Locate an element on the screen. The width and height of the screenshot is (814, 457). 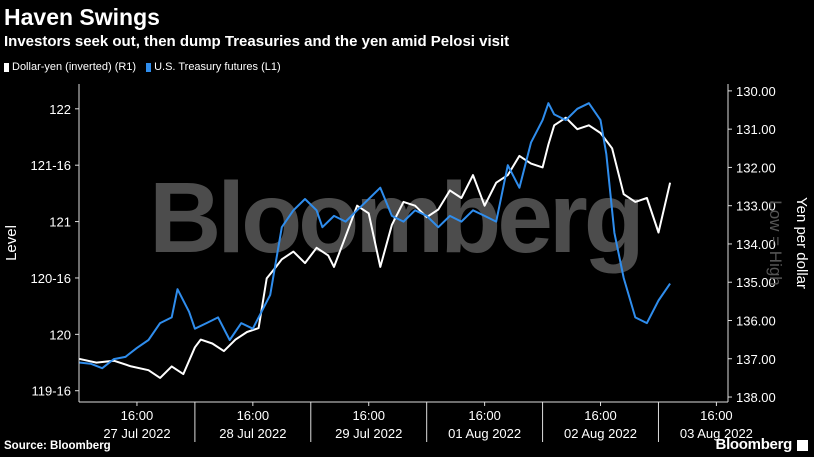
right-tick-label: 136.00 is located at coordinates (756, 320).